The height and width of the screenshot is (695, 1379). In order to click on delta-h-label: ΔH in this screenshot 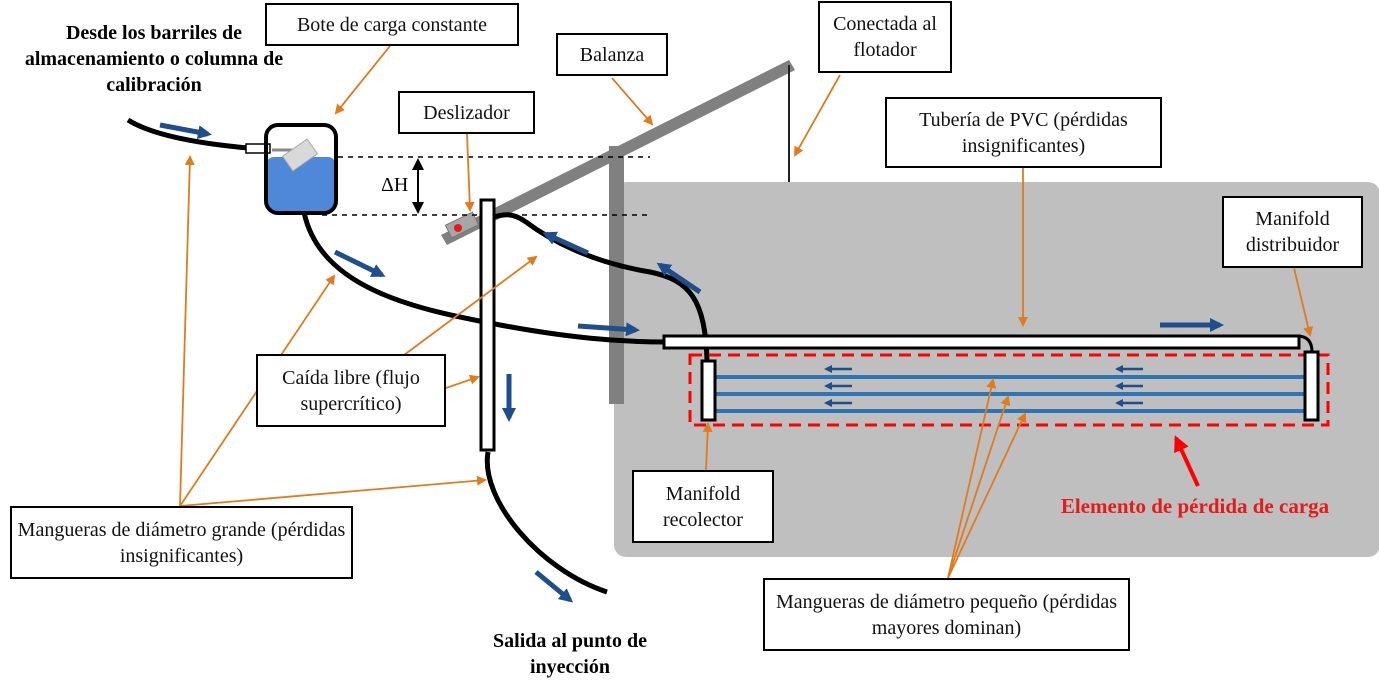, I will do `click(395, 185)`.